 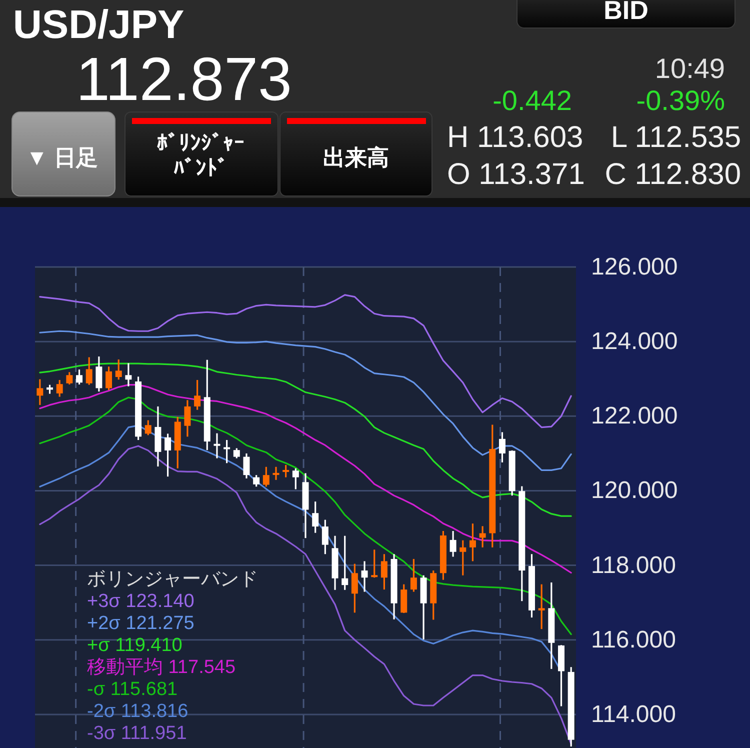 What do you see at coordinates (689, 68) in the screenshot?
I see `time: 10:49` at bounding box center [689, 68].